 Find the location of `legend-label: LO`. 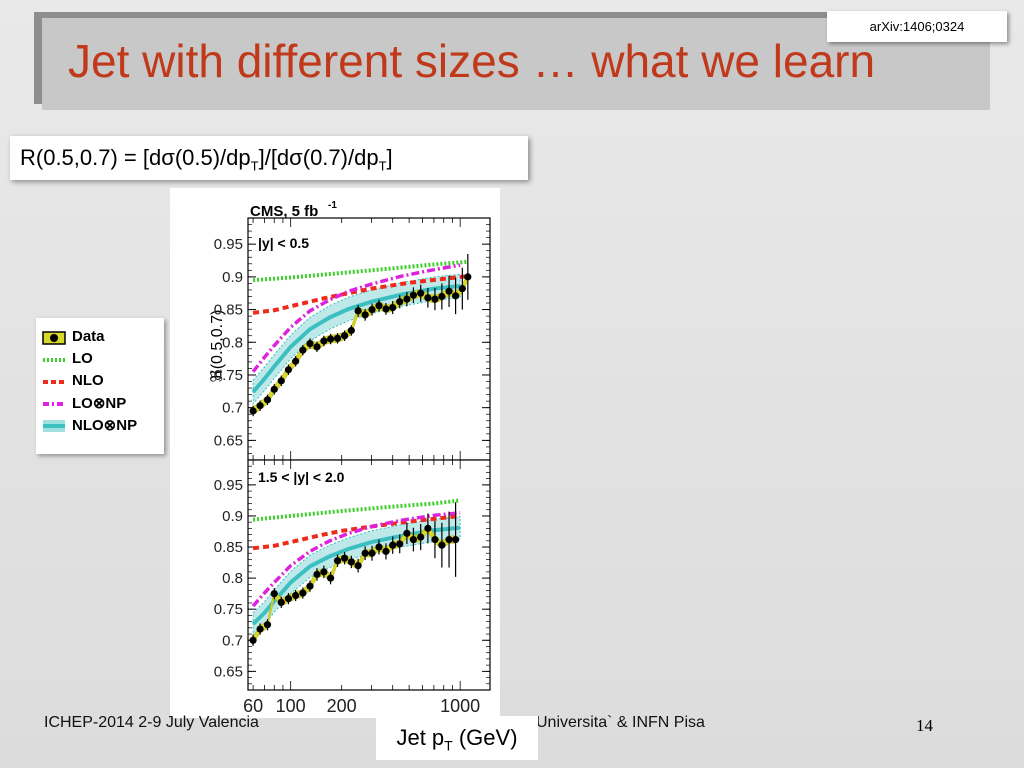

legend-label: LO is located at coordinates (82, 358).